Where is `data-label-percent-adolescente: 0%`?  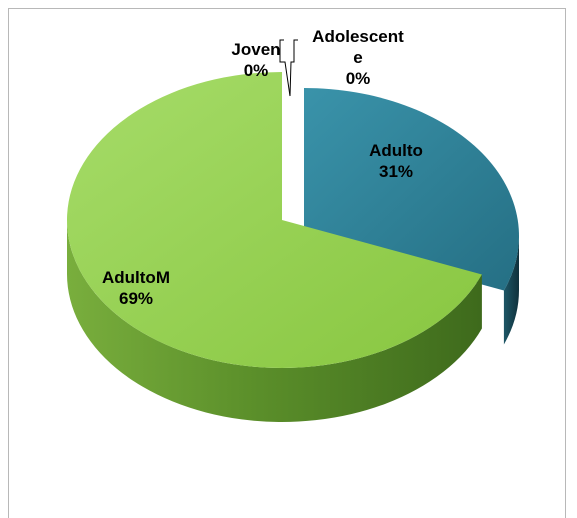 data-label-percent-adolescente: 0% is located at coordinates (358, 78).